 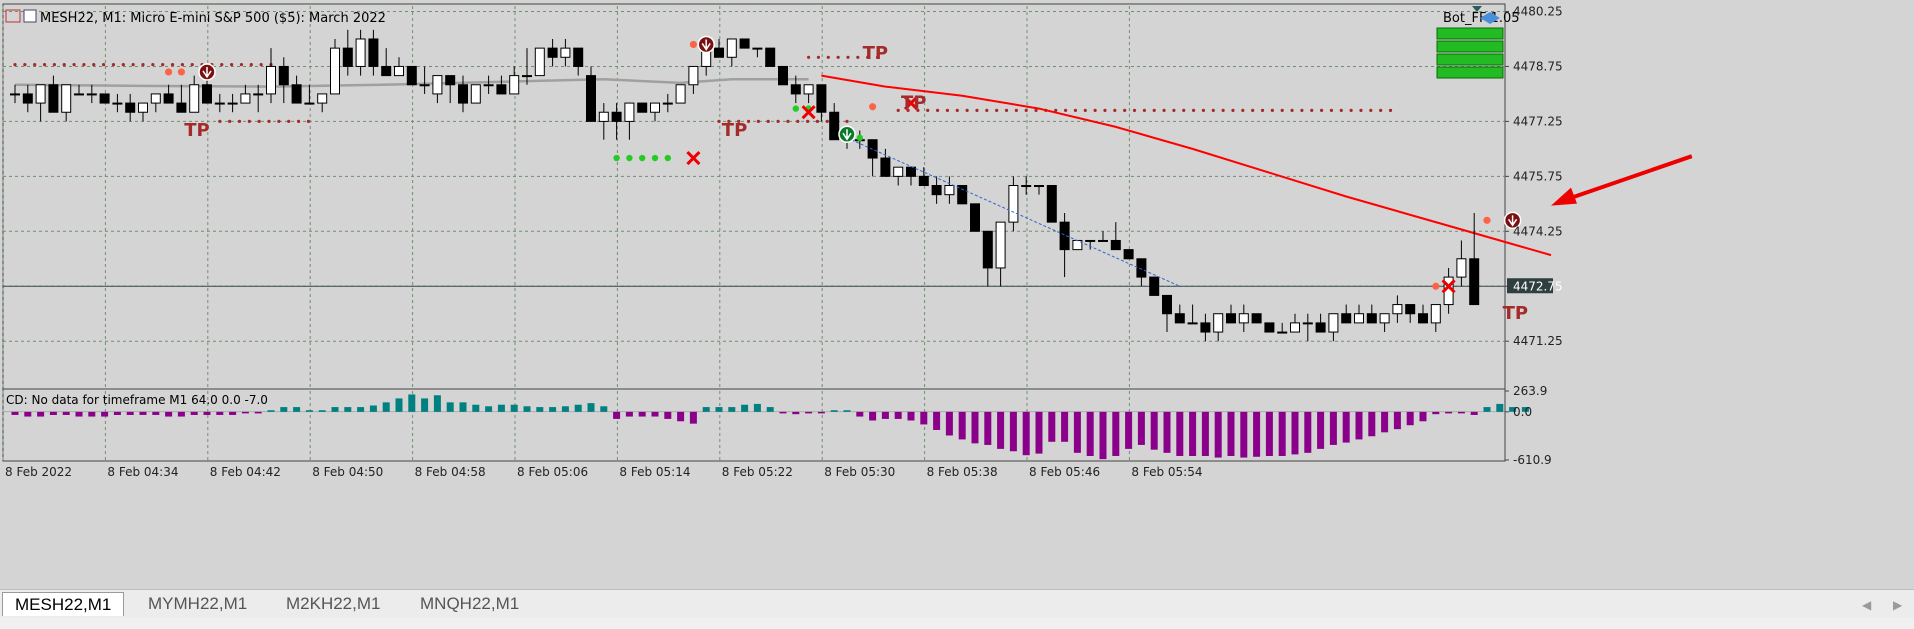 I want to click on tab-scroll-right-icon: ▶, so click(x=1898, y=605).